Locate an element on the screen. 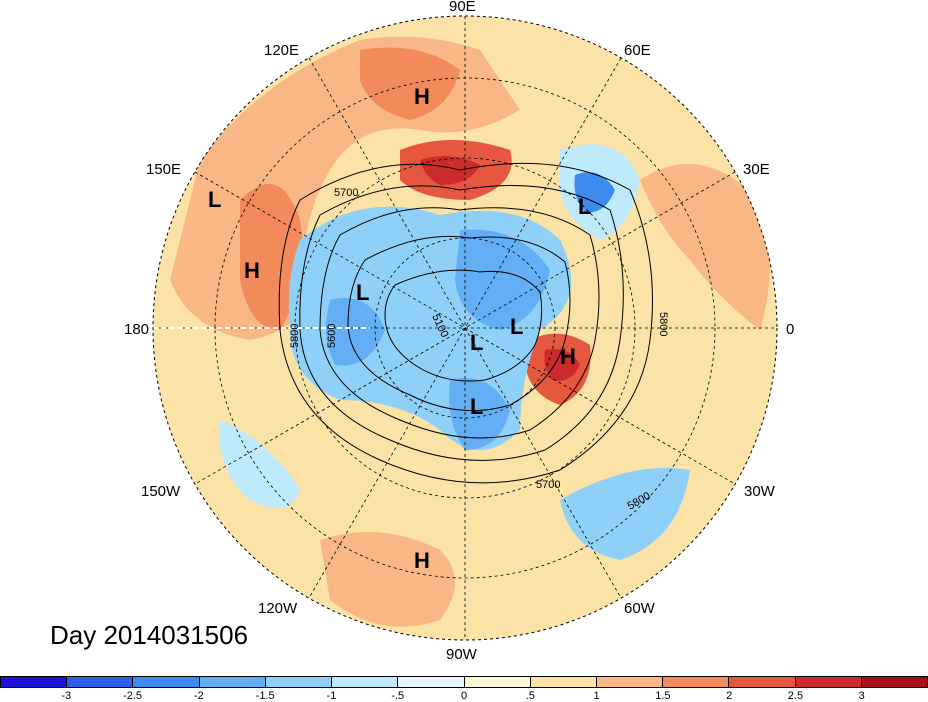 This screenshot has height=702, width=928. warm-core-central-asia is located at coordinates (450, 170).